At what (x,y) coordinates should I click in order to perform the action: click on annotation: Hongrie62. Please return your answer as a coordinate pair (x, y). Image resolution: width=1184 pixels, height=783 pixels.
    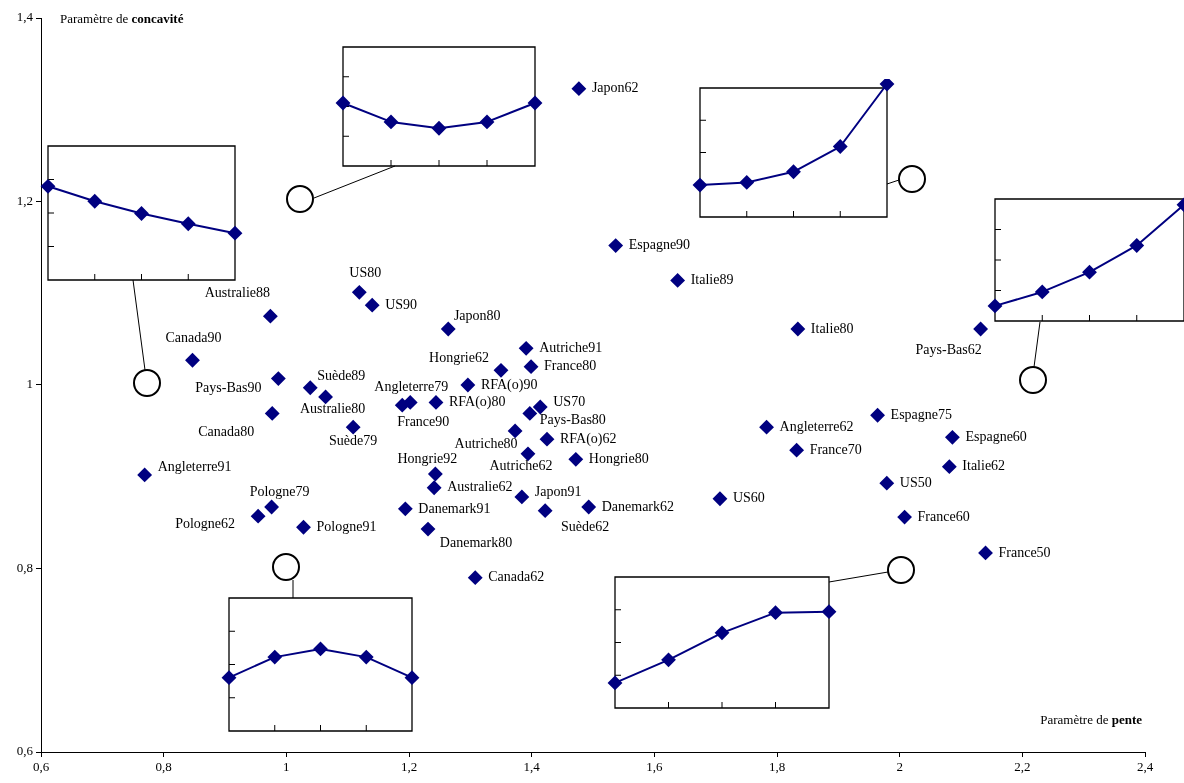
    Looking at the image, I should click on (459, 357).